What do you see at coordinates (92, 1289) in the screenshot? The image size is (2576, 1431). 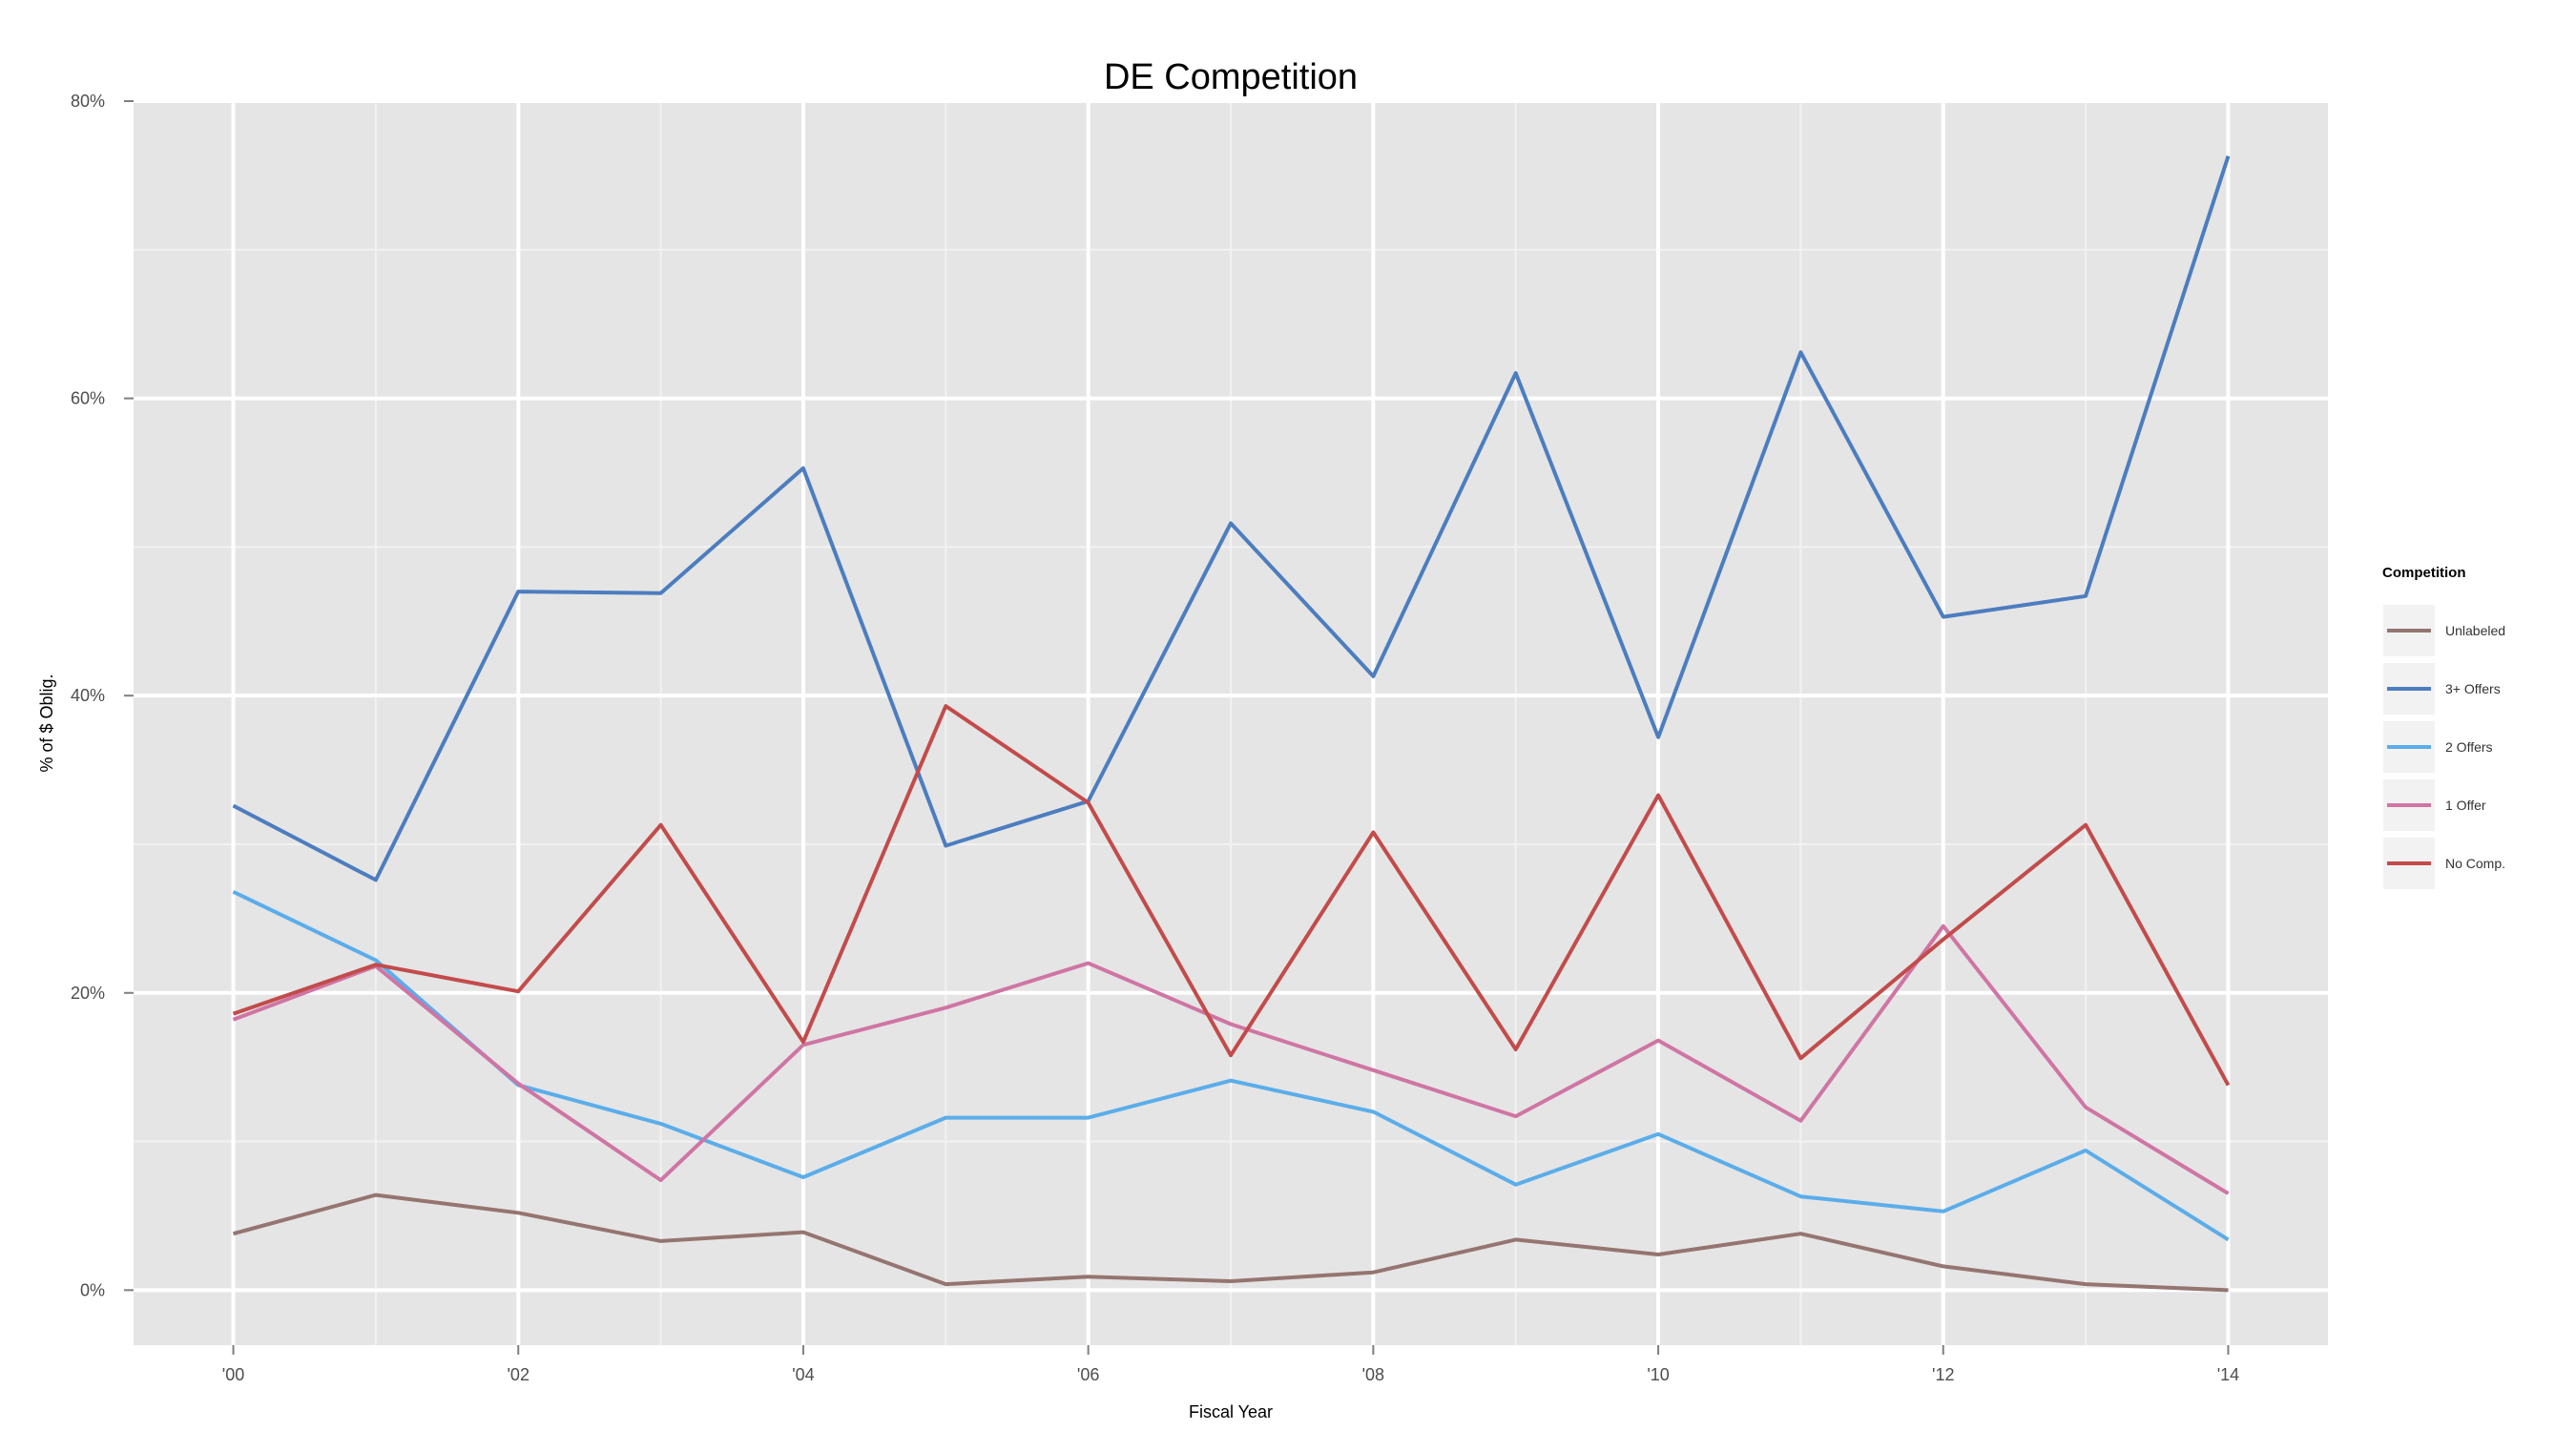 I see `y-tick-label: 0%` at bounding box center [92, 1289].